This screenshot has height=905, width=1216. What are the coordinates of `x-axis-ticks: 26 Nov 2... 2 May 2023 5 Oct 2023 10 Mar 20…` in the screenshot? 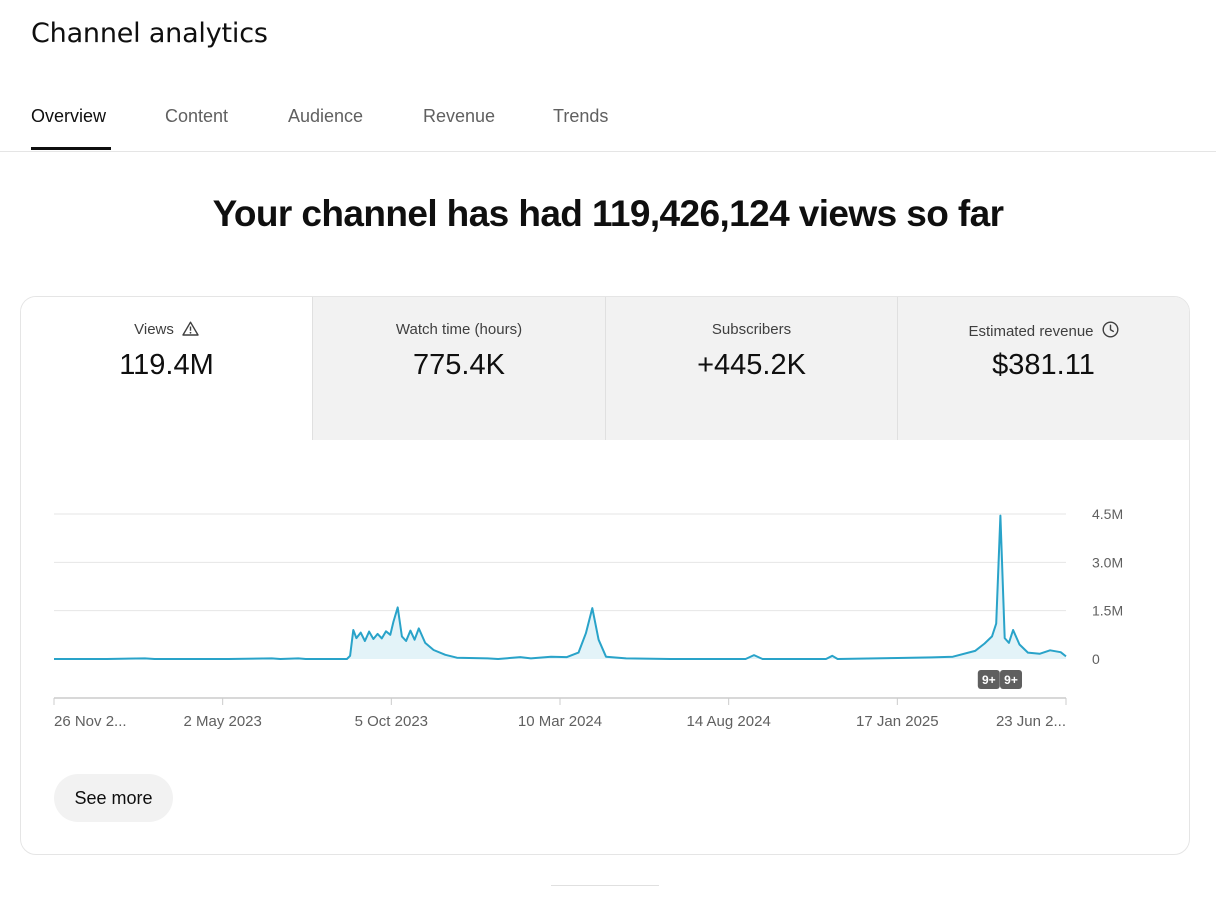 It's located at (560, 714).